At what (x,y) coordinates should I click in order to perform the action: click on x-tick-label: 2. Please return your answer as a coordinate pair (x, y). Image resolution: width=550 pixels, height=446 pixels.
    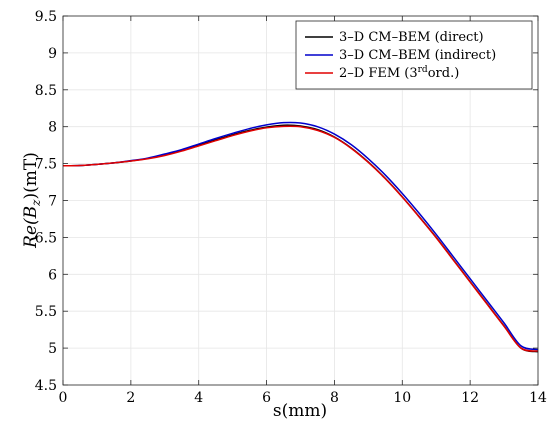
    Looking at the image, I should click on (130, 398).